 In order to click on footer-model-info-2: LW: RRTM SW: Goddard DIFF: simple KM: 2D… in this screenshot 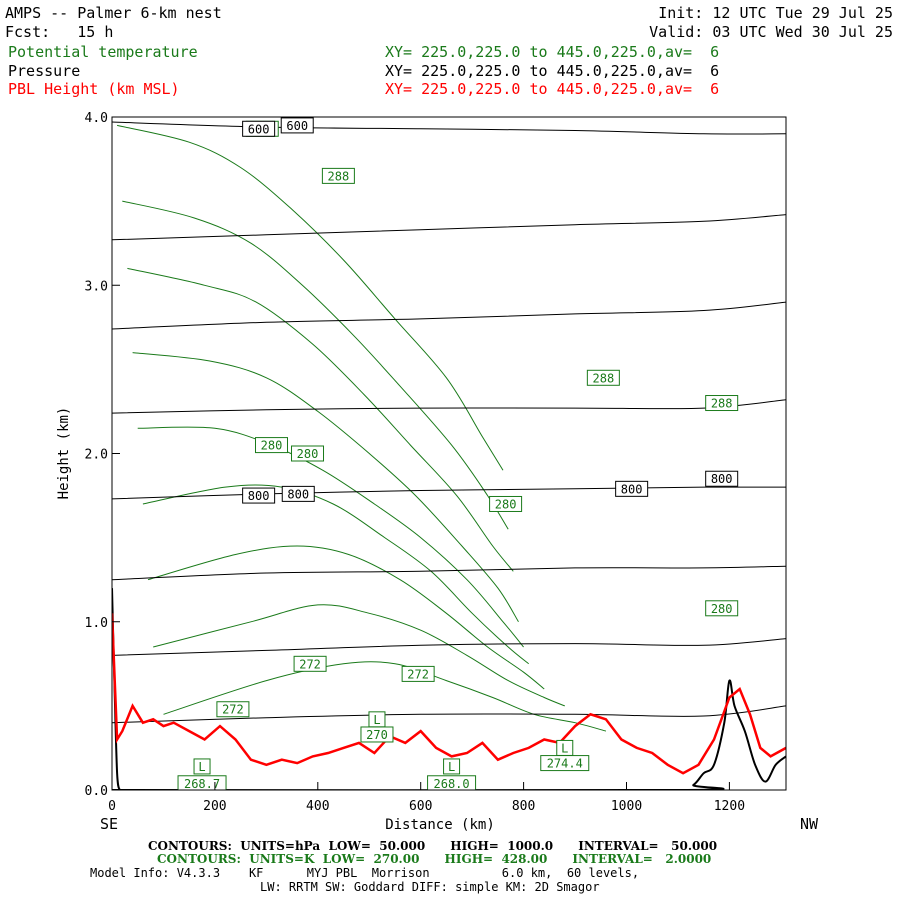, I will do `click(430, 887)`.